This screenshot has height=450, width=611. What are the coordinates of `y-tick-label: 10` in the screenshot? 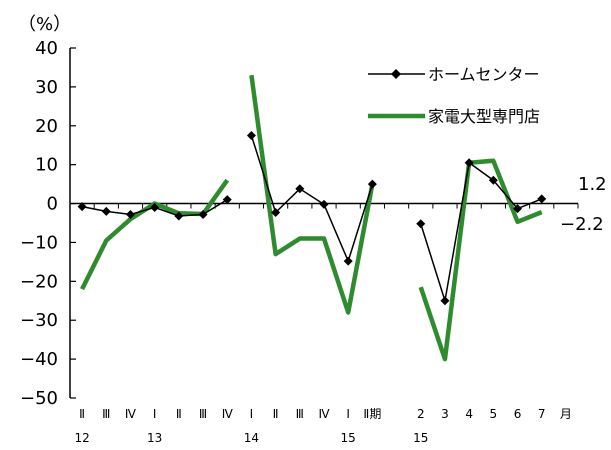 It's located at (46, 165).